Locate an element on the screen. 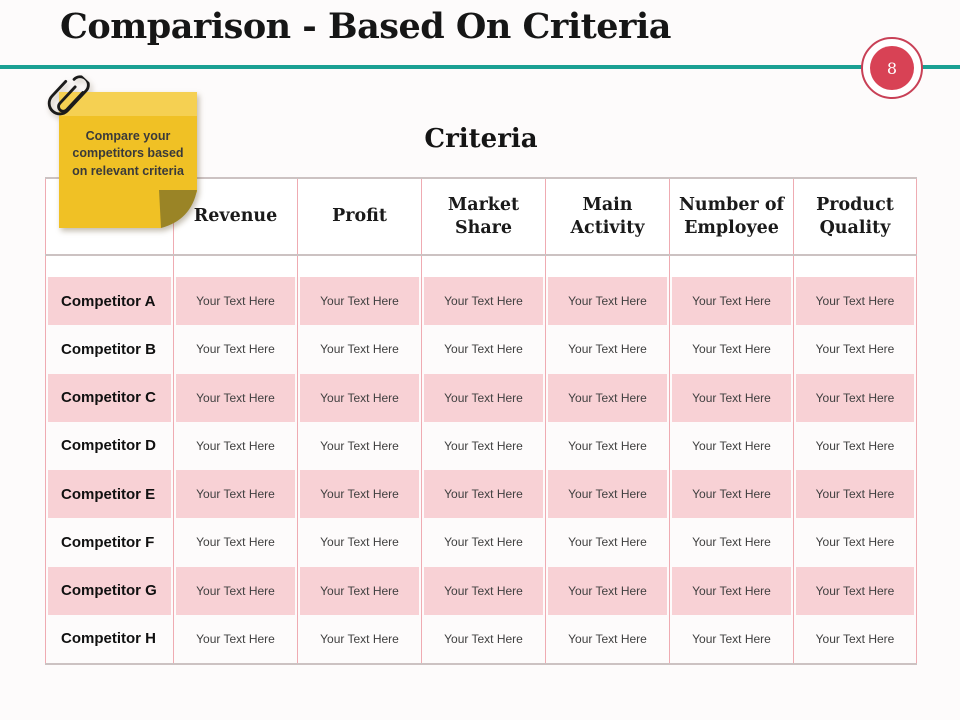 The width and height of the screenshot is (960, 720). slide-number-badge: 8 is located at coordinates (892, 68).